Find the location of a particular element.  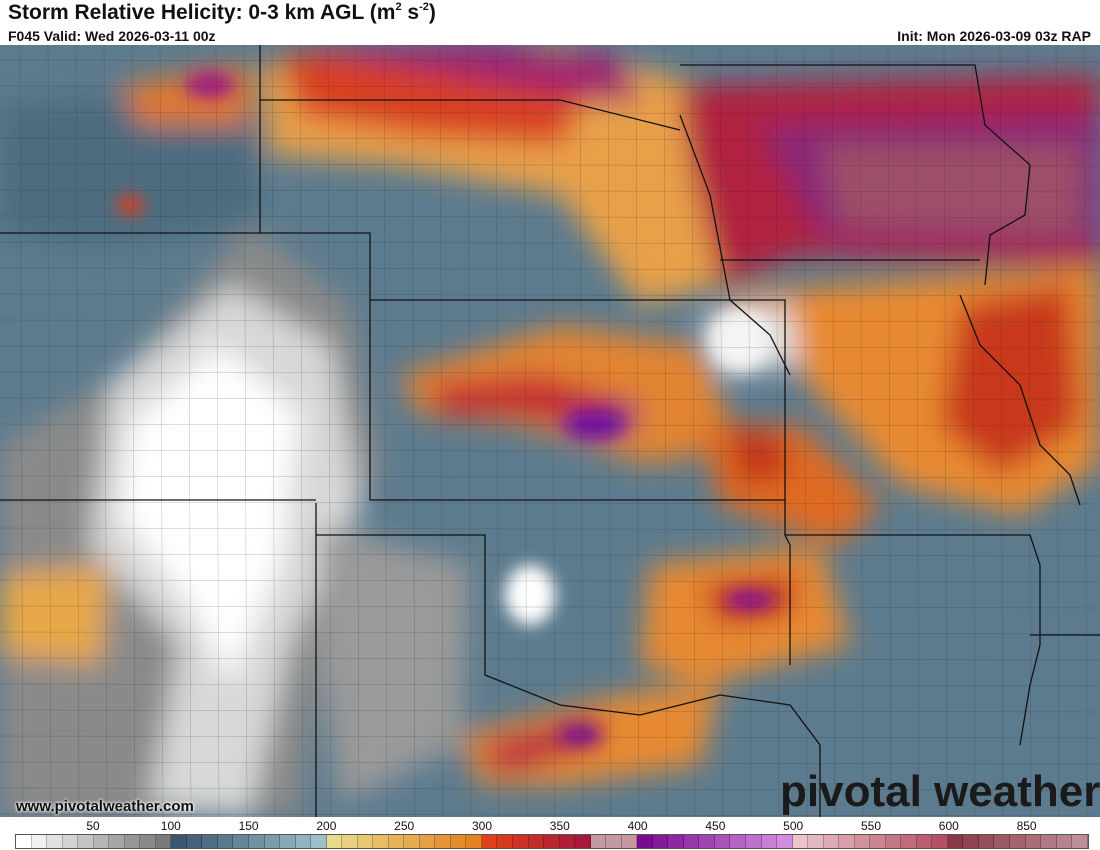

colorbar-tick-label: 400 is located at coordinates (637, 826).